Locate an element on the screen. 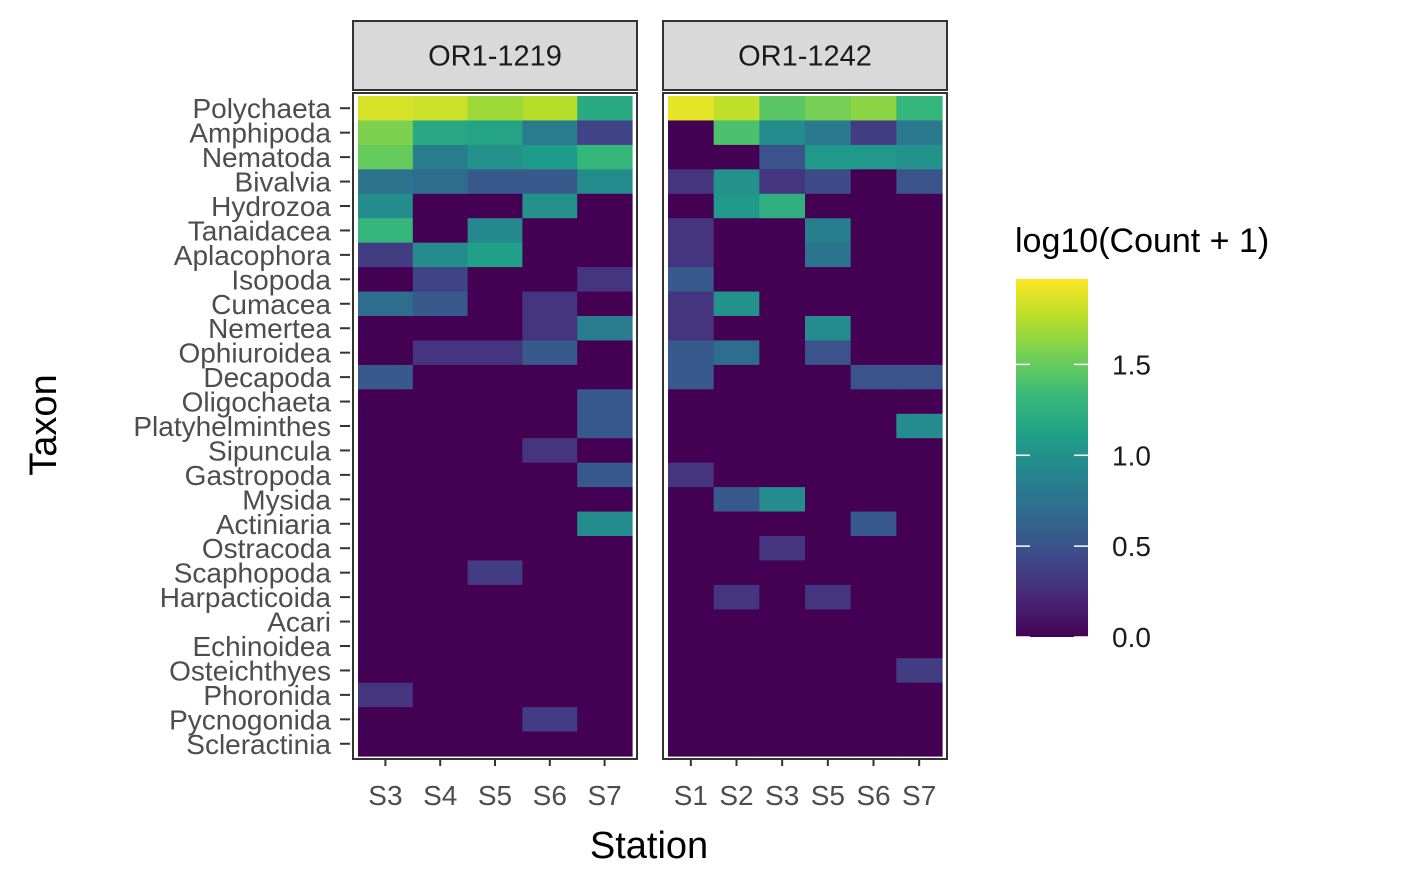 The image size is (1409, 890). y-tick-label: Isopoda is located at coordinates (281, 279).